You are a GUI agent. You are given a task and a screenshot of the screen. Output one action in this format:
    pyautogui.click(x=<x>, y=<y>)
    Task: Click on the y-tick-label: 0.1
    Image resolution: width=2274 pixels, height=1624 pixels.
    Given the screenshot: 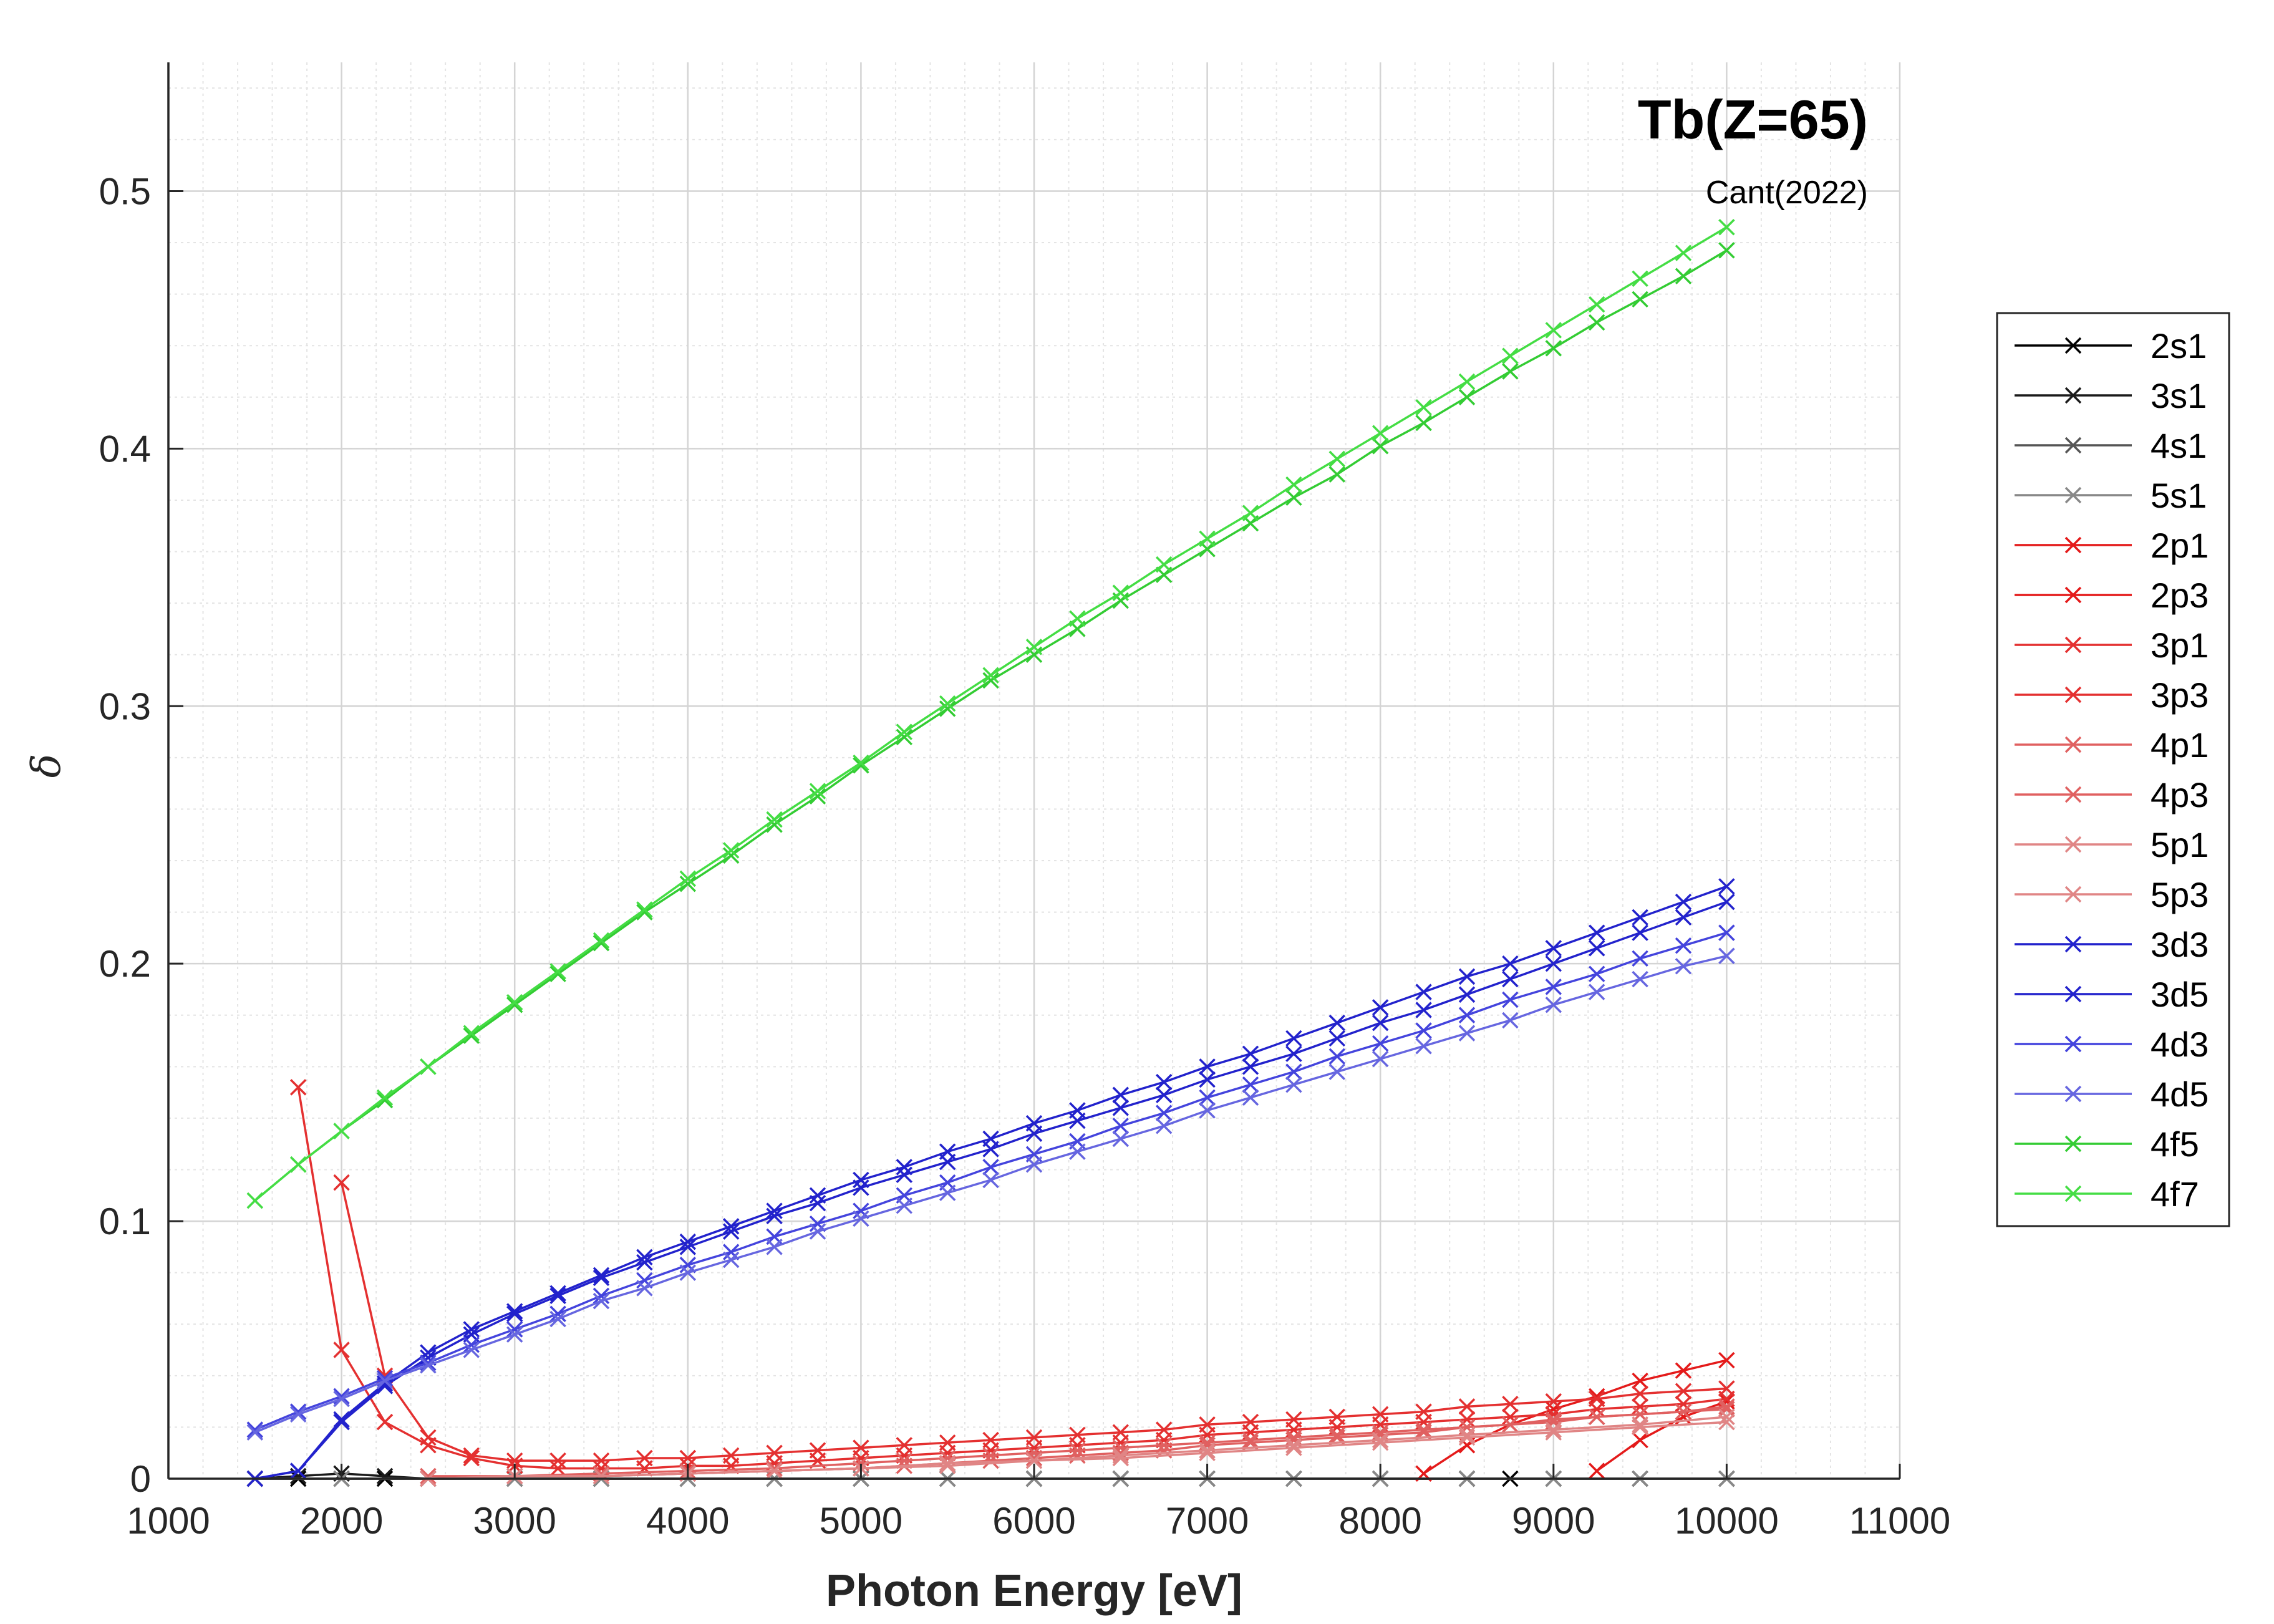 What is the action you would take?
    pyautogui.click(x=125, y=1221)
    